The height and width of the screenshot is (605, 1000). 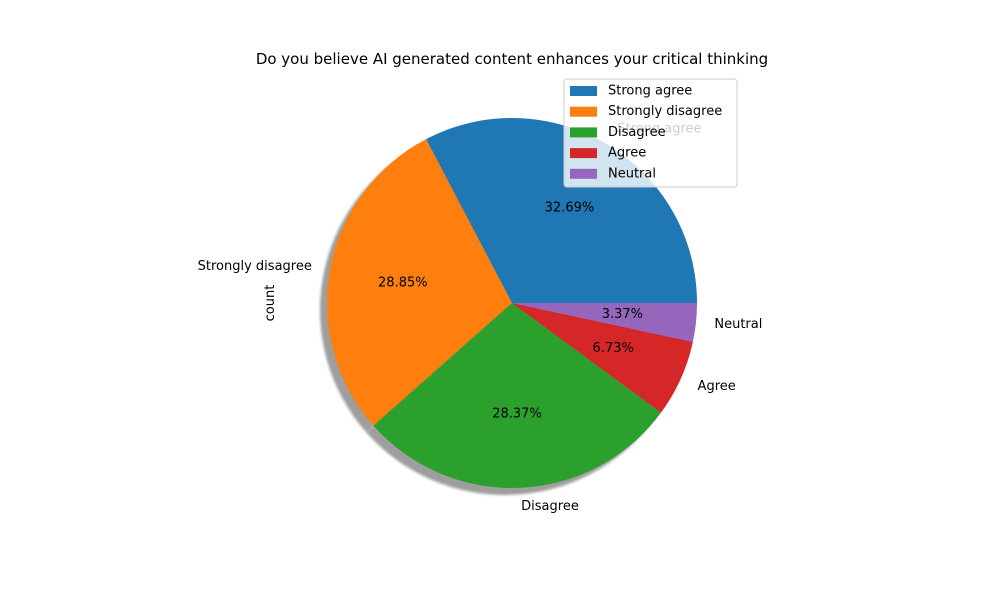 I want to click on legend-label-disagree: Disagree, so click(x=637, y=132).